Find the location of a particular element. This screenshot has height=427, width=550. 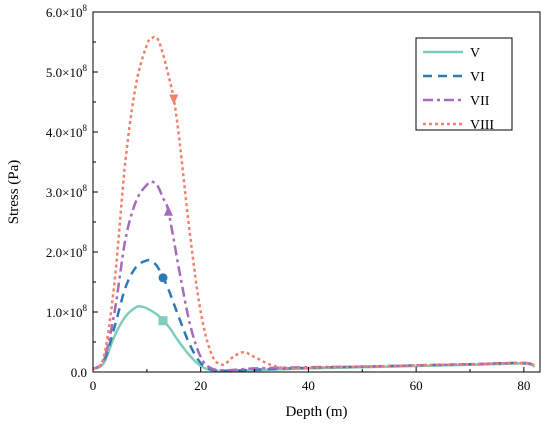

y-tick-label: 3.0×10⁸ is located at coordinates (67, 191).